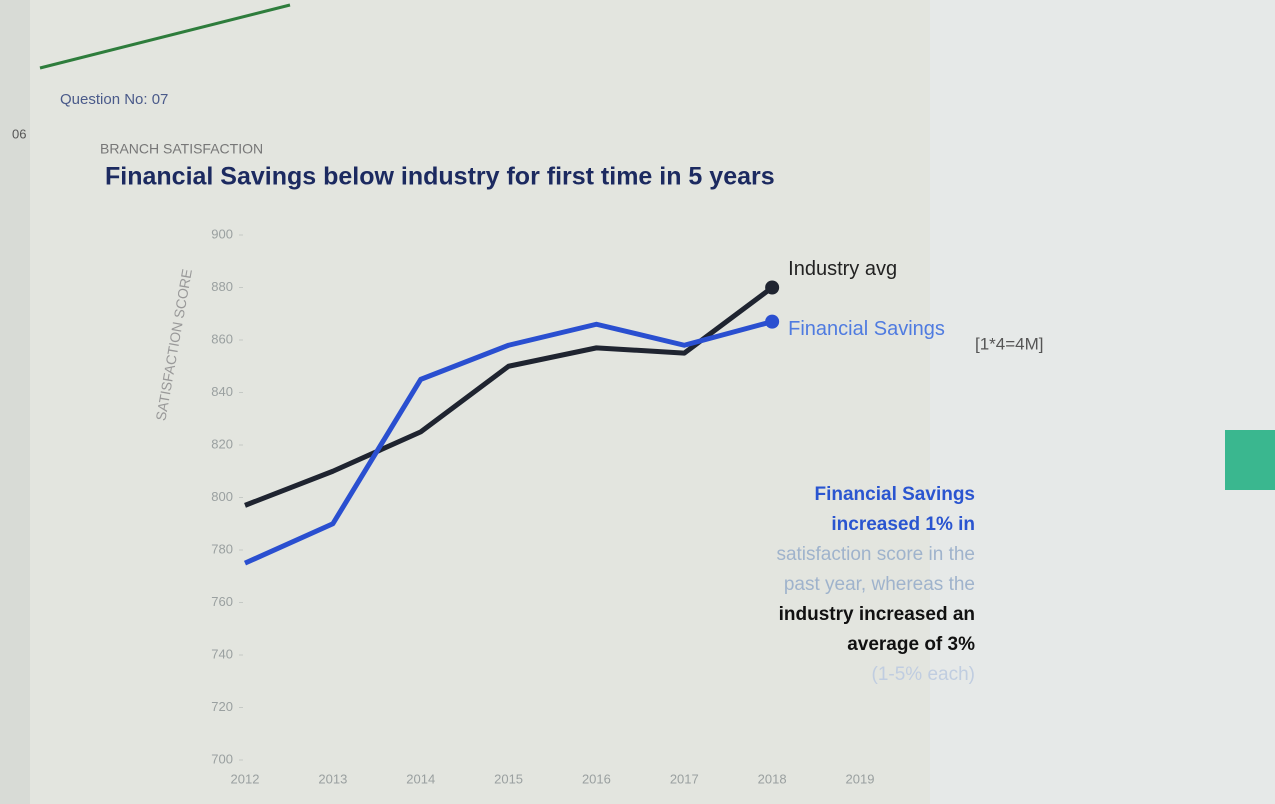 The image size is (1275, 804). What do you see at coordinates (222, 548) in the screenshot?
I see `y-tick-label: 780` at bounding box center [222, 548].